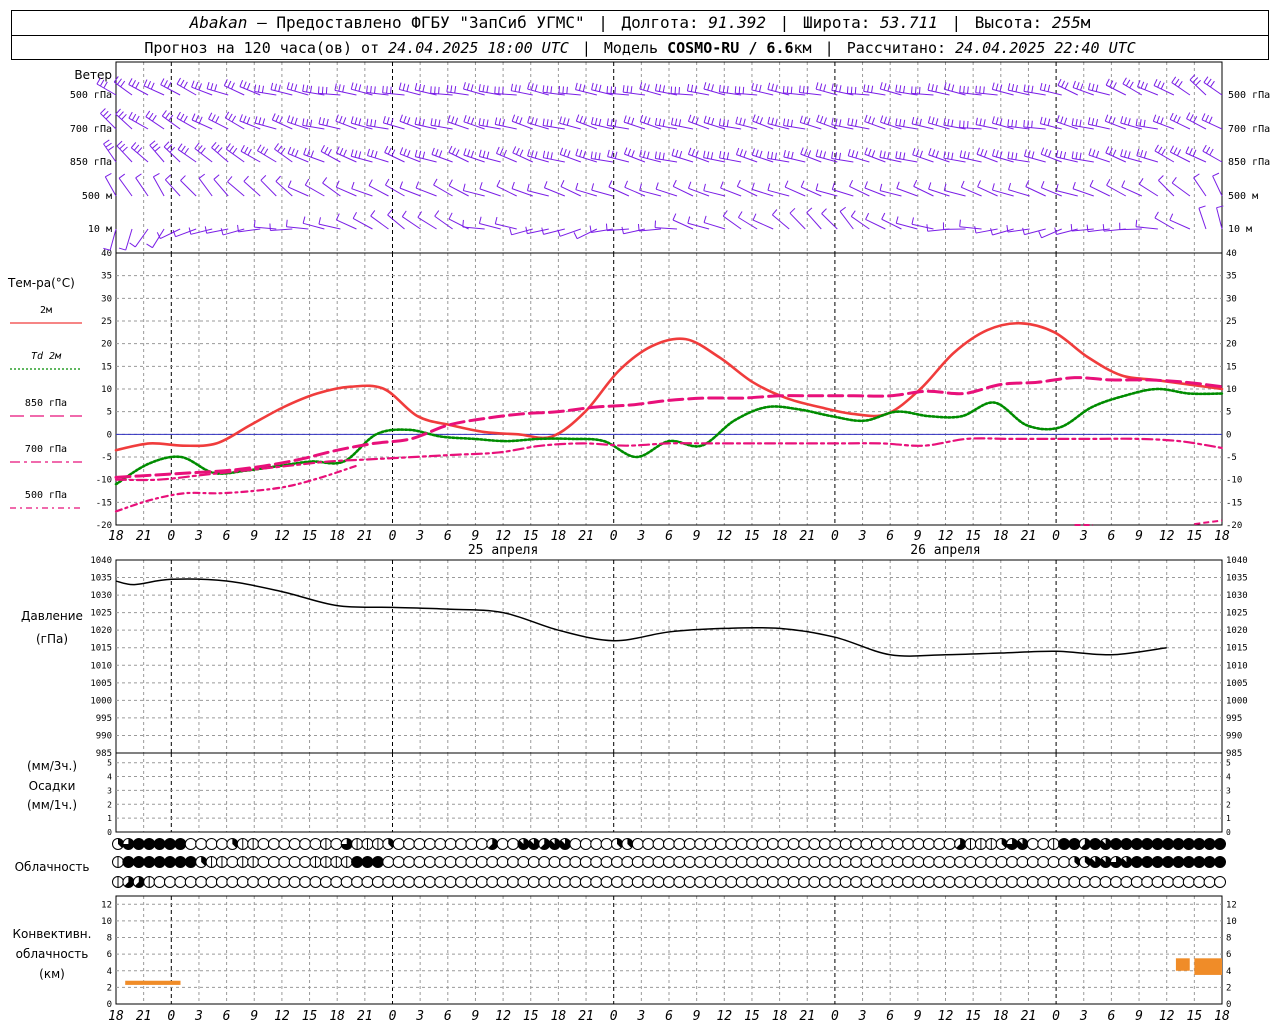 The height and width of the screenshot is (1024, 1280). What do you see at coordinates (52, 805) in the screenshot?
I see `precip-unit1: (мм/1ч.)` at bounding box center [52, 805].